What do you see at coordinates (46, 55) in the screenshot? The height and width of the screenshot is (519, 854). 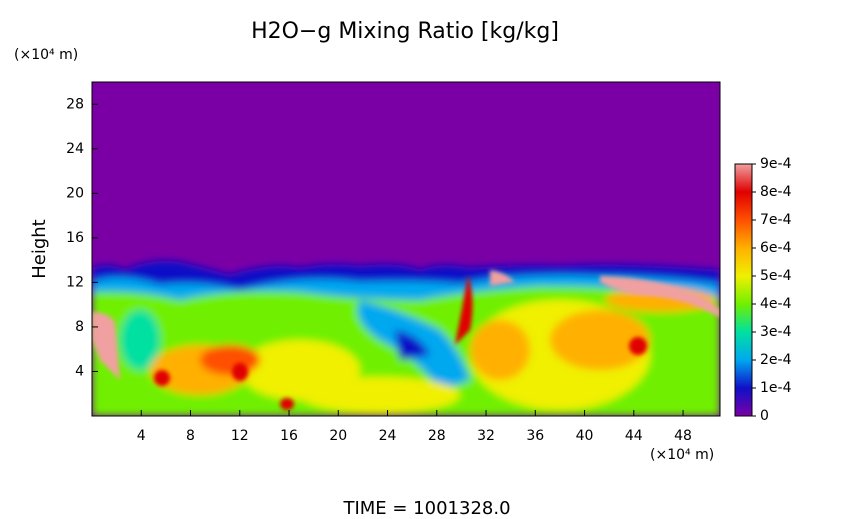 I see `y-unit: (×10⁴ m)` at bounding box center [46, 55].